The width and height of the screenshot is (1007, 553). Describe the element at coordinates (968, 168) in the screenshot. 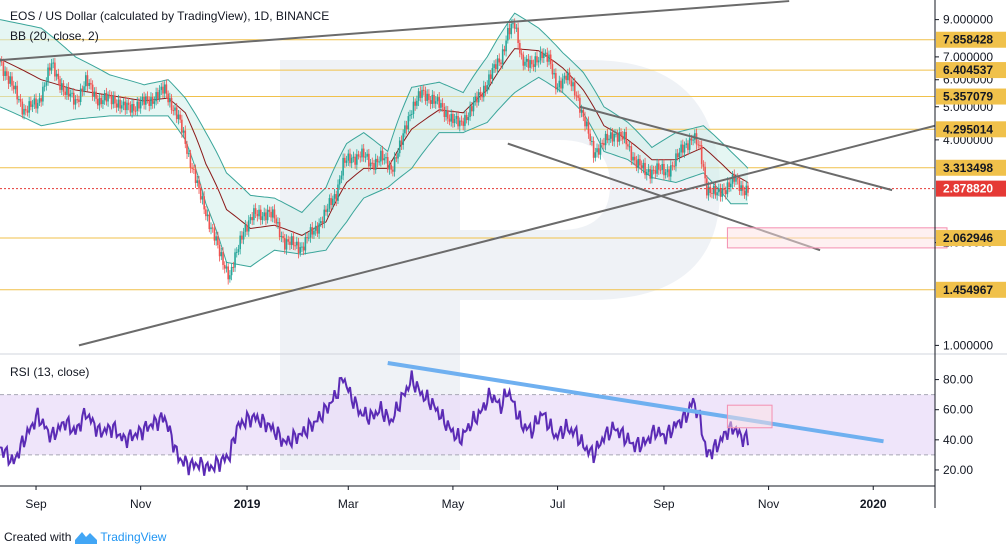

I see `level-label: 3.313498` at that location.